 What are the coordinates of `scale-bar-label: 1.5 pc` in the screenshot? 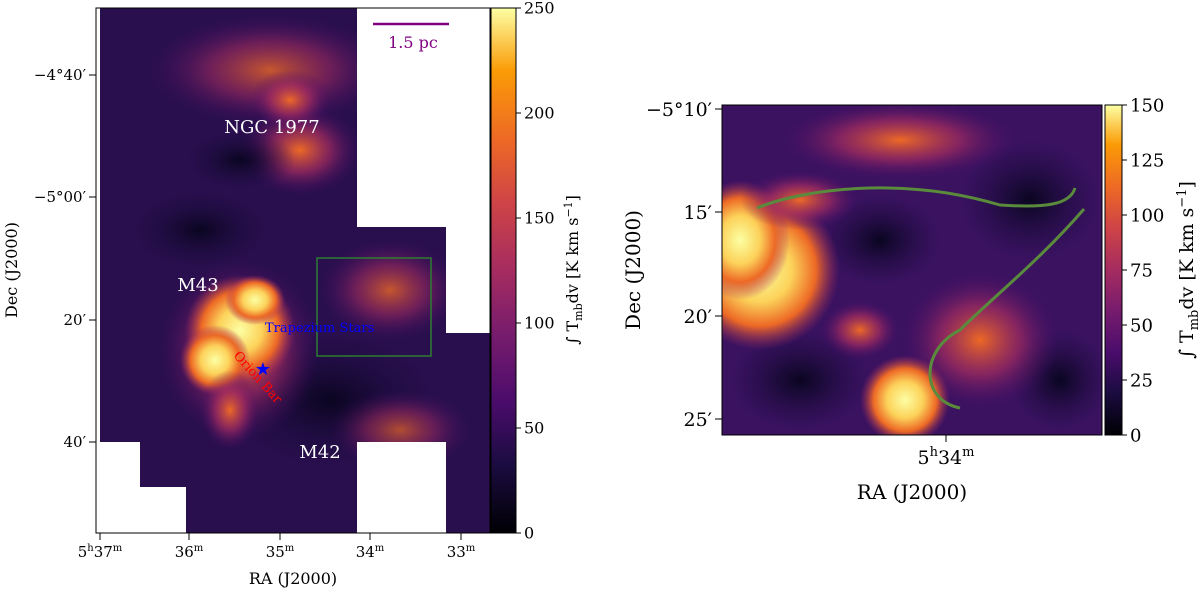 It's located at (413, 42).